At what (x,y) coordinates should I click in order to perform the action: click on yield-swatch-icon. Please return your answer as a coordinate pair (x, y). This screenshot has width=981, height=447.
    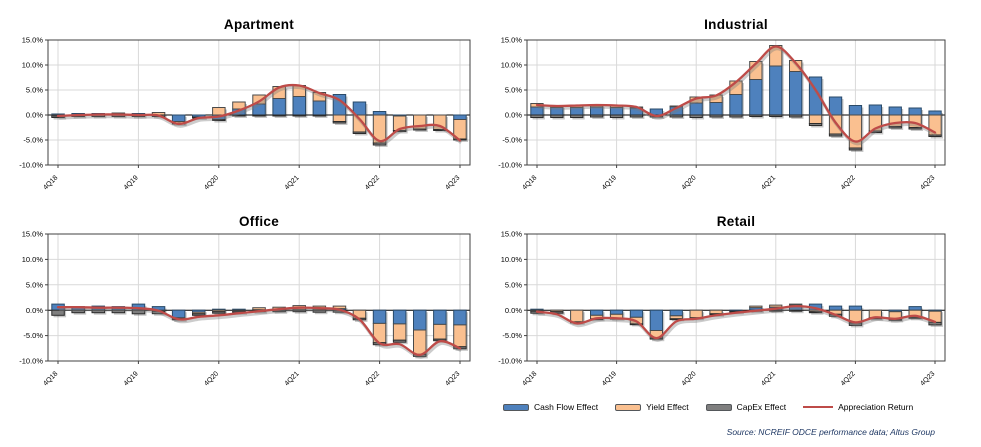
    Looking at the image, I should click on (628, 407).